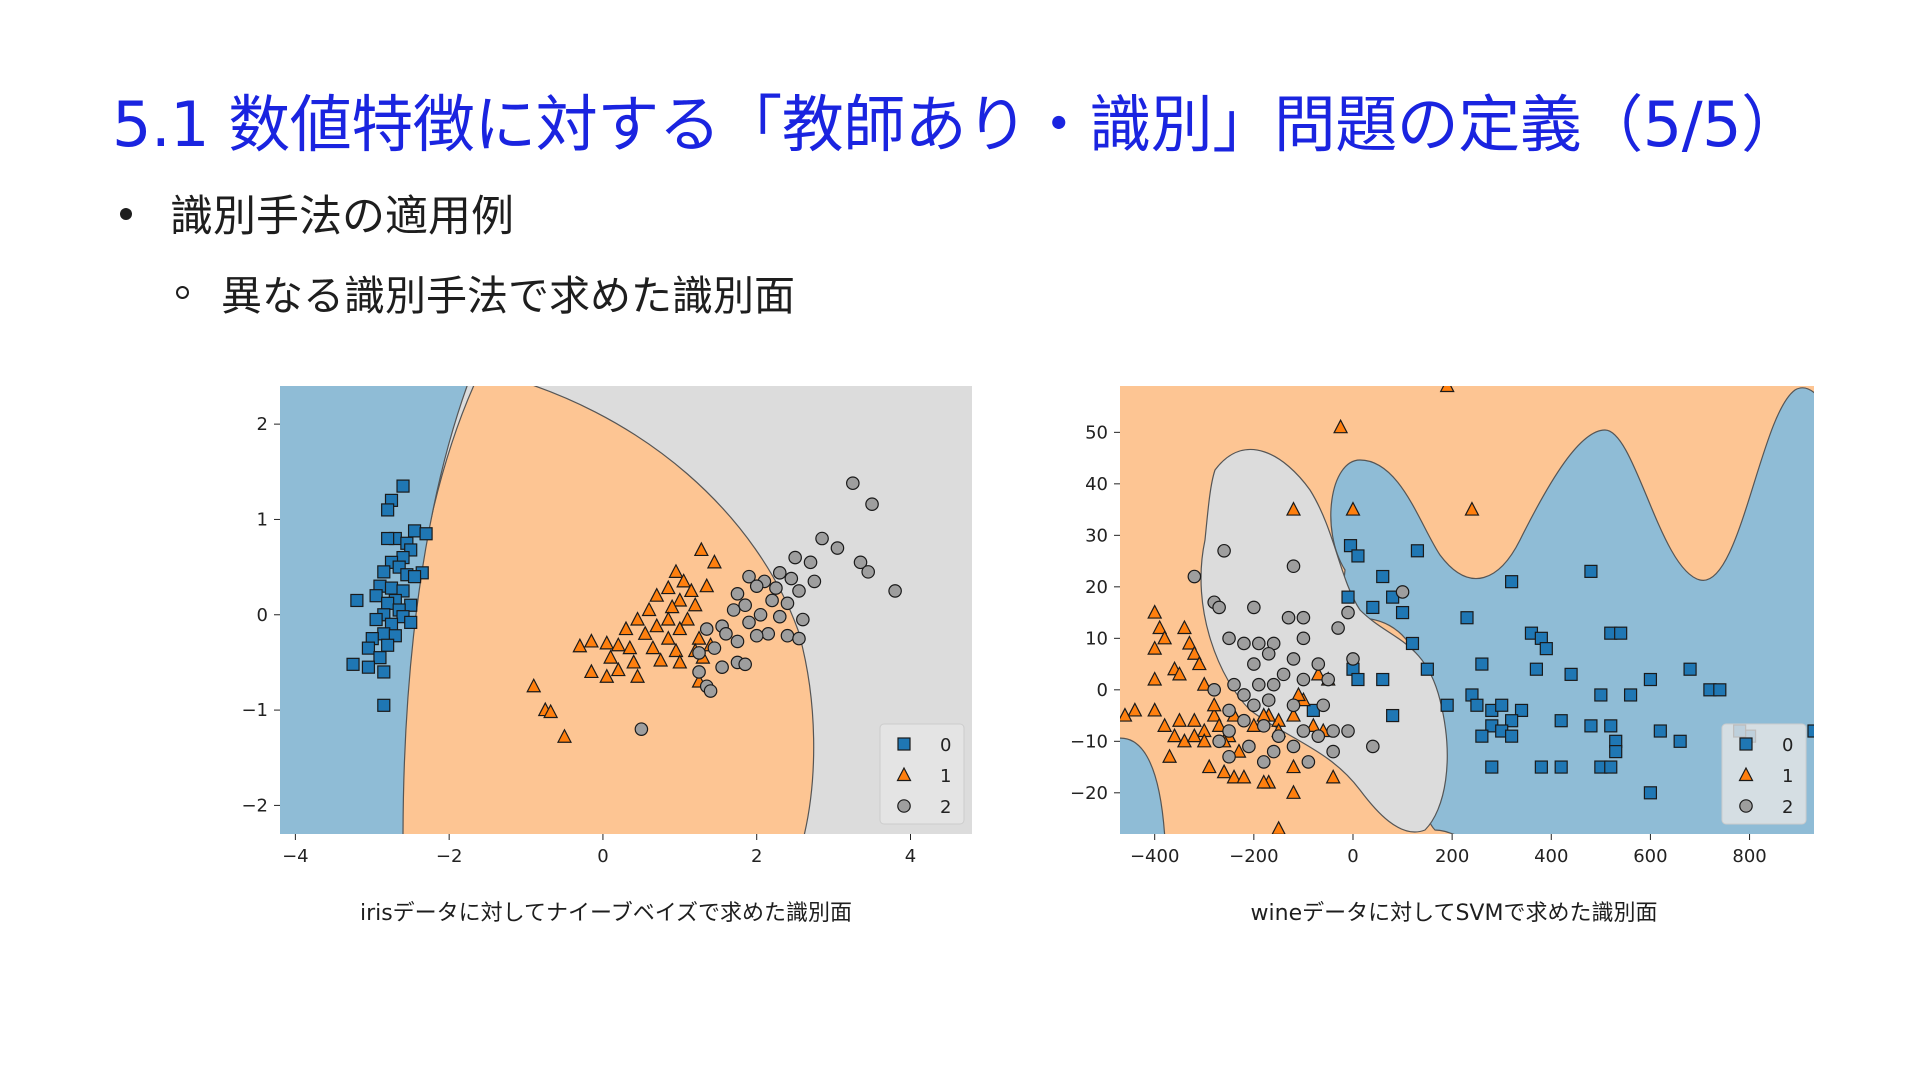 The image size is (1920, 1081). What do you see at coordinates (1096, 535) in the screenshot?
I see `wine-y-tick-label: 30` at bounding box center [1096, 535].